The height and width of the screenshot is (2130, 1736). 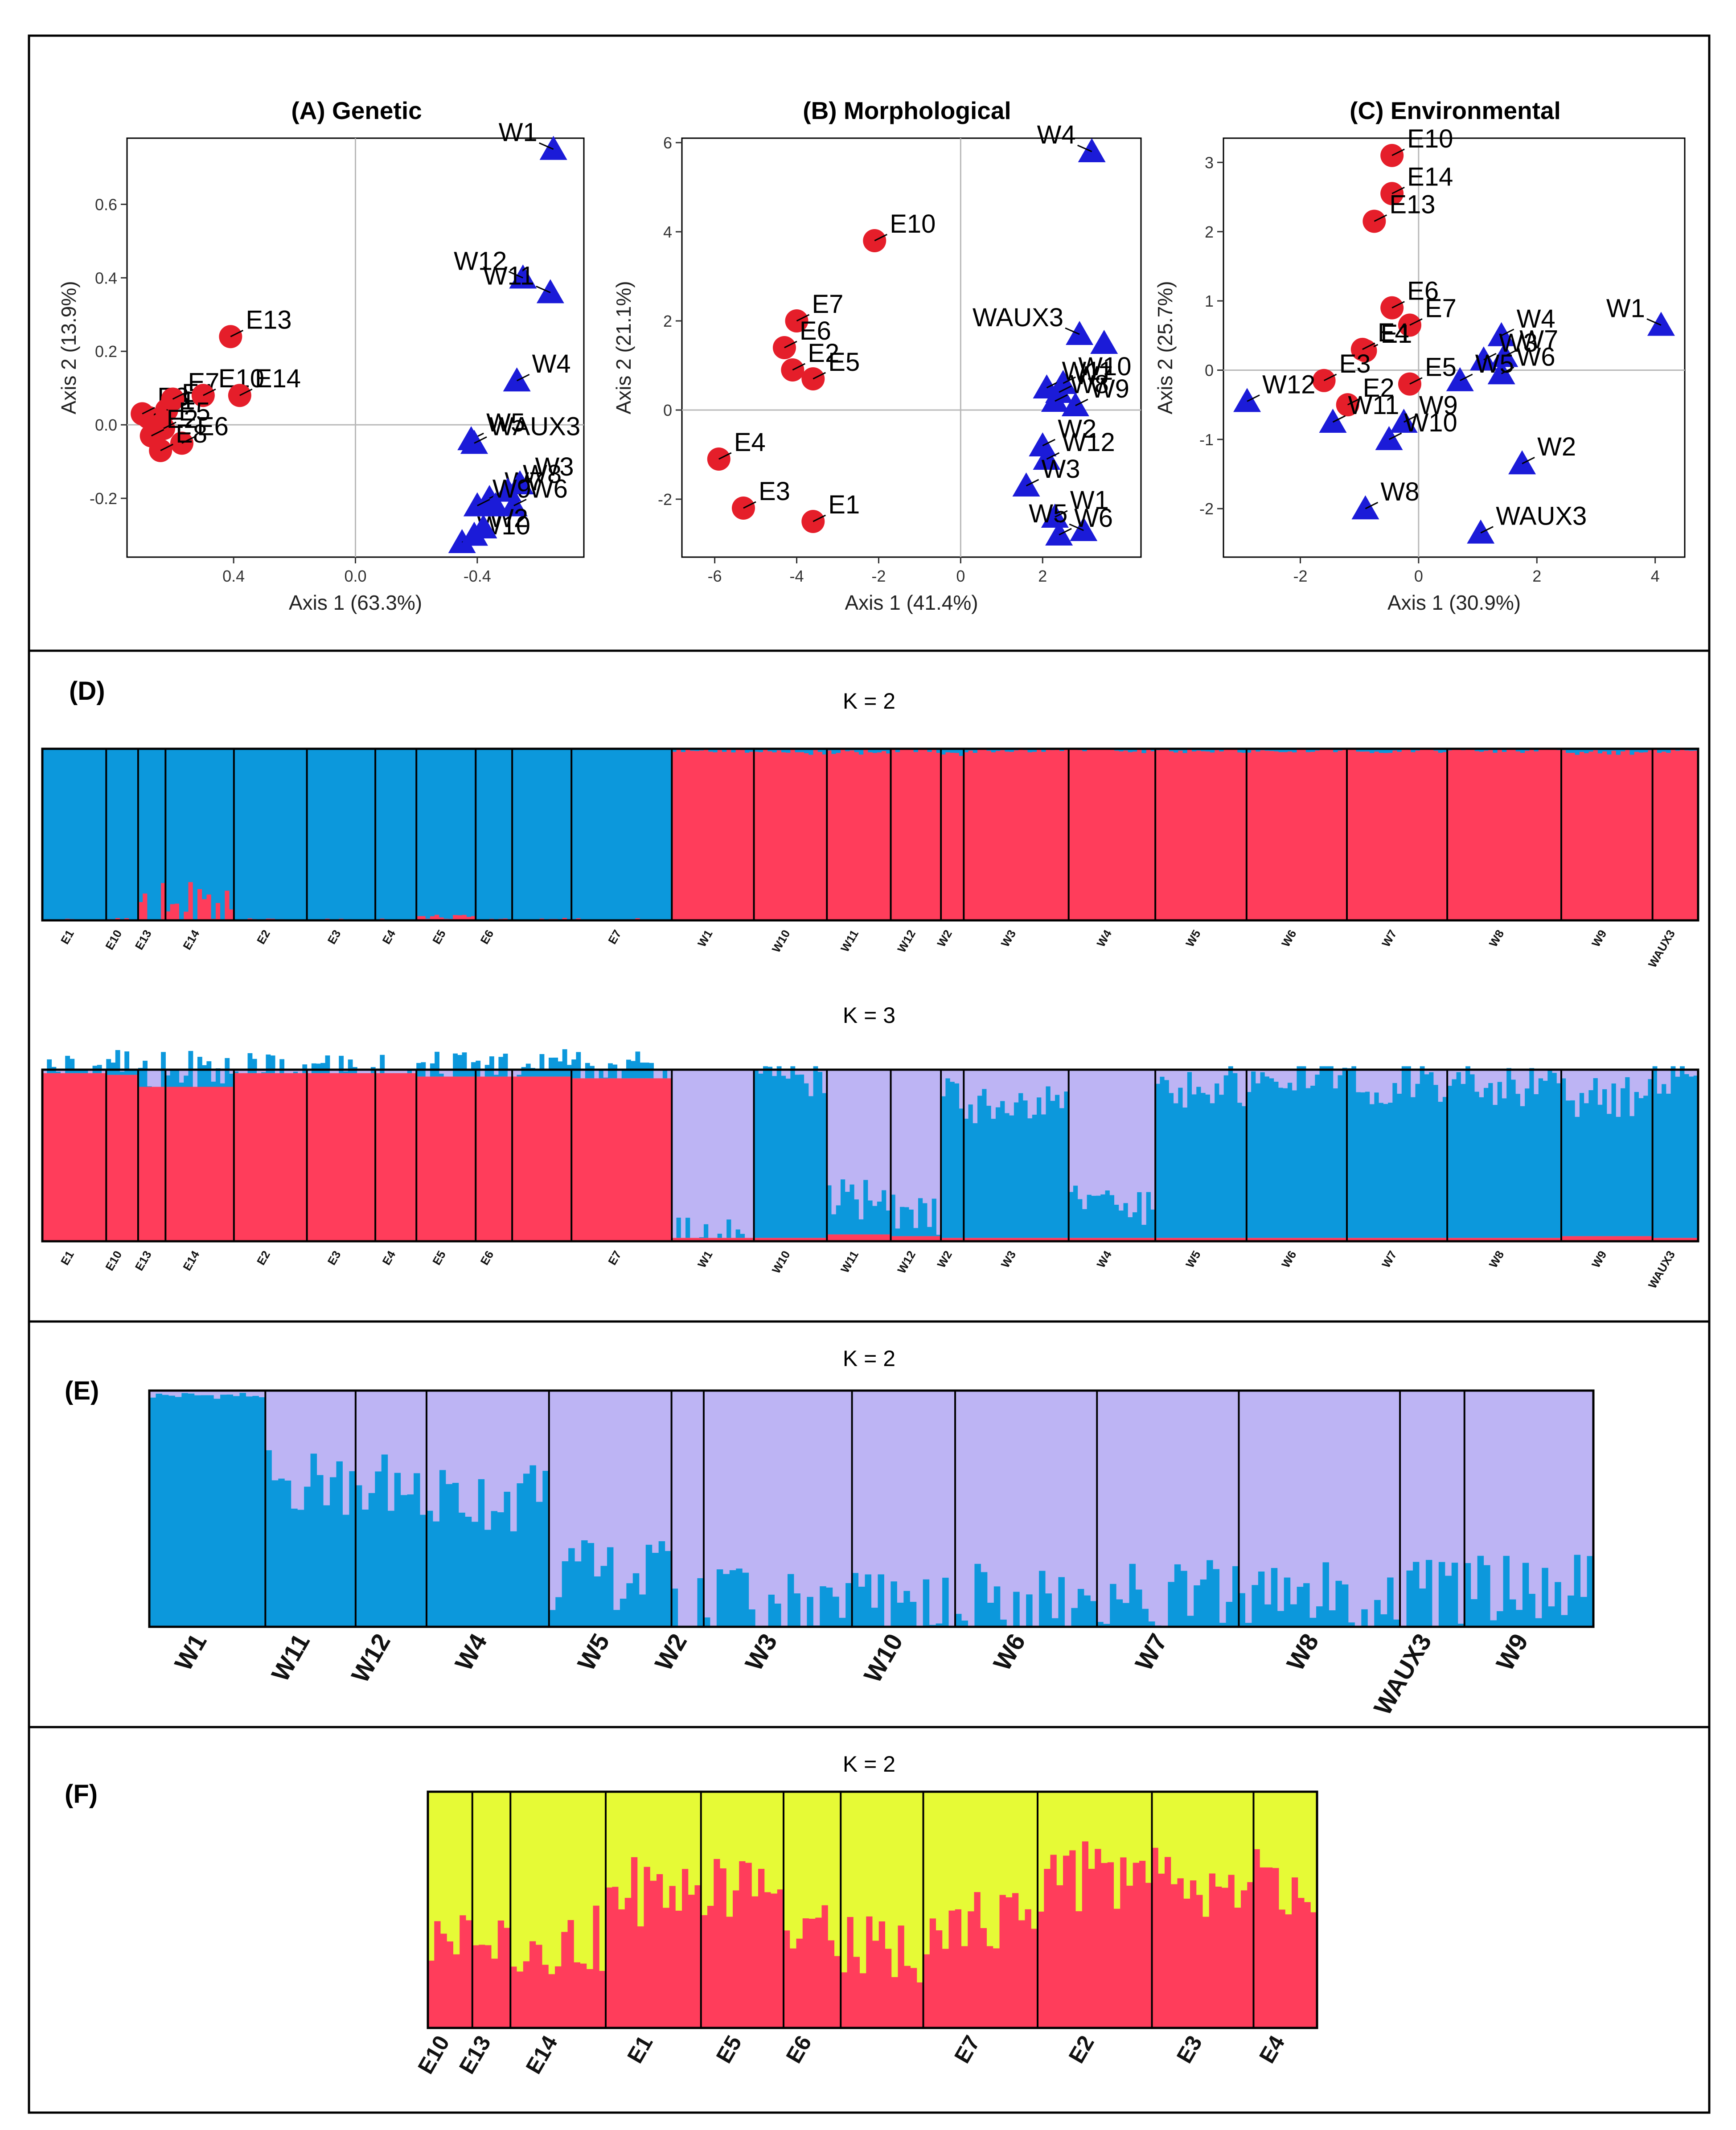 What do you see at coordinates (1055, 516) in the screenshot?
I see `point-b-w1` at bounding box center [1055, 516].